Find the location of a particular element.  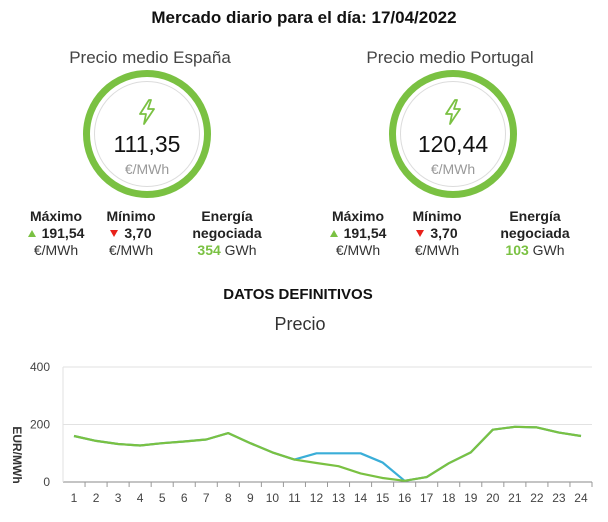

x-tick-label: 3 is located at coordinates (118, 498).